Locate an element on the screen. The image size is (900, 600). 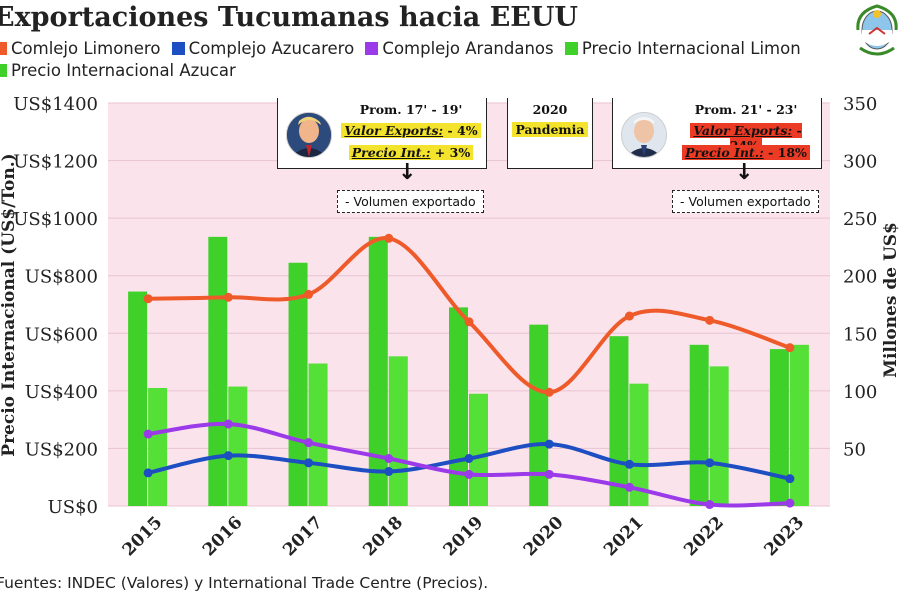
right-tick-label: 50 is located at coordinates (854, 449).